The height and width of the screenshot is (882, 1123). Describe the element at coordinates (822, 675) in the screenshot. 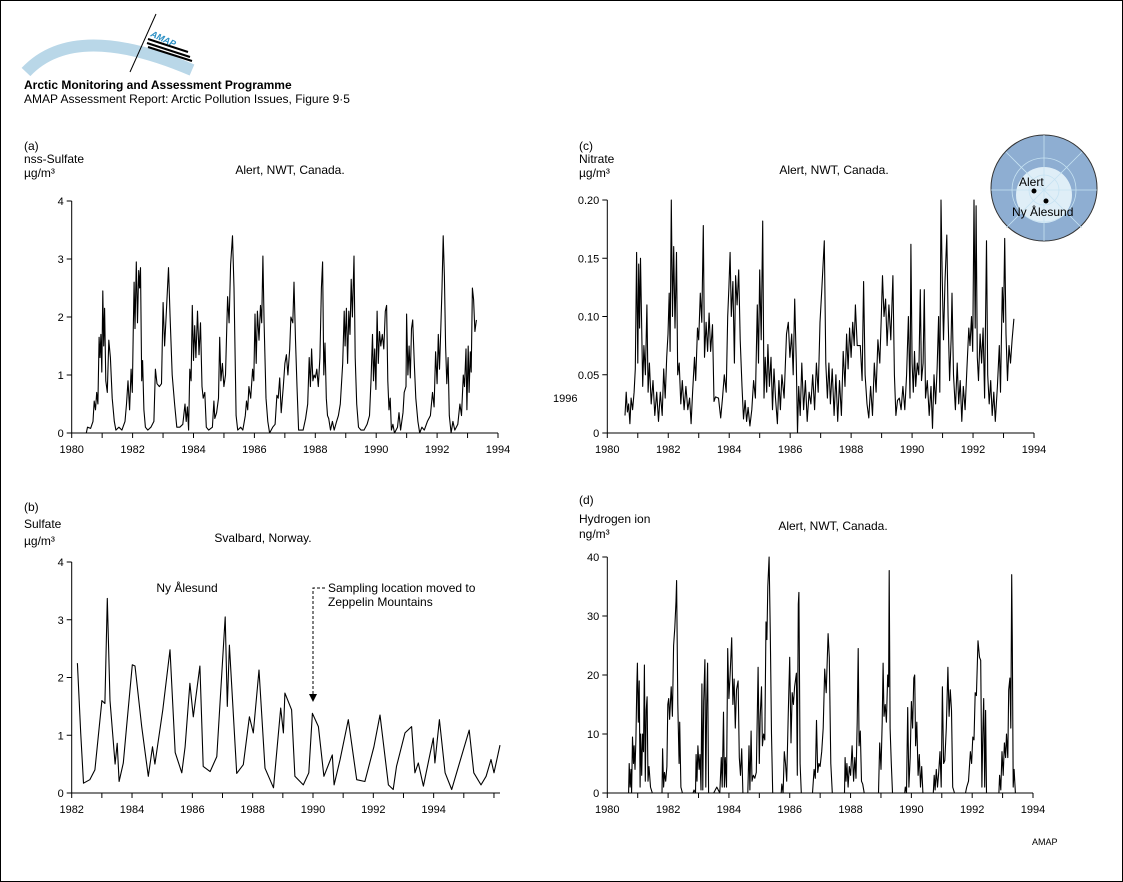

I see `series-line-d` at that location.